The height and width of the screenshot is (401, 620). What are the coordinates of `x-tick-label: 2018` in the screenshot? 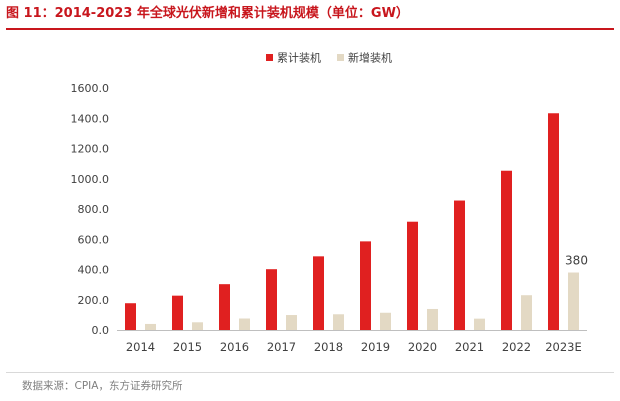 It's located at (328, 347).